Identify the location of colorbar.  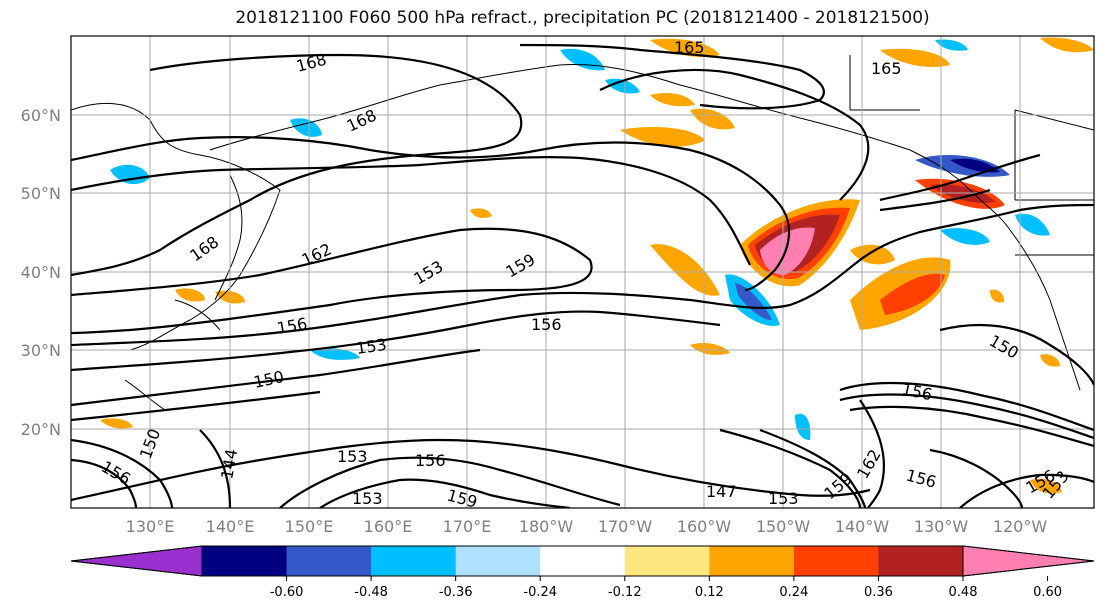
(582, 561).